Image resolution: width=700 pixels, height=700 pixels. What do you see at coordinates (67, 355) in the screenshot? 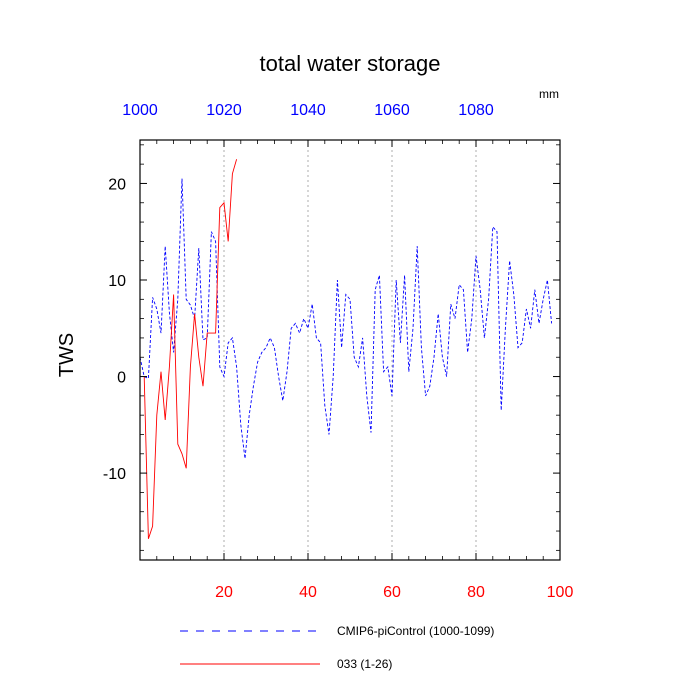
I see `y-axis-label: TWS` at bounding box center [67, 355].